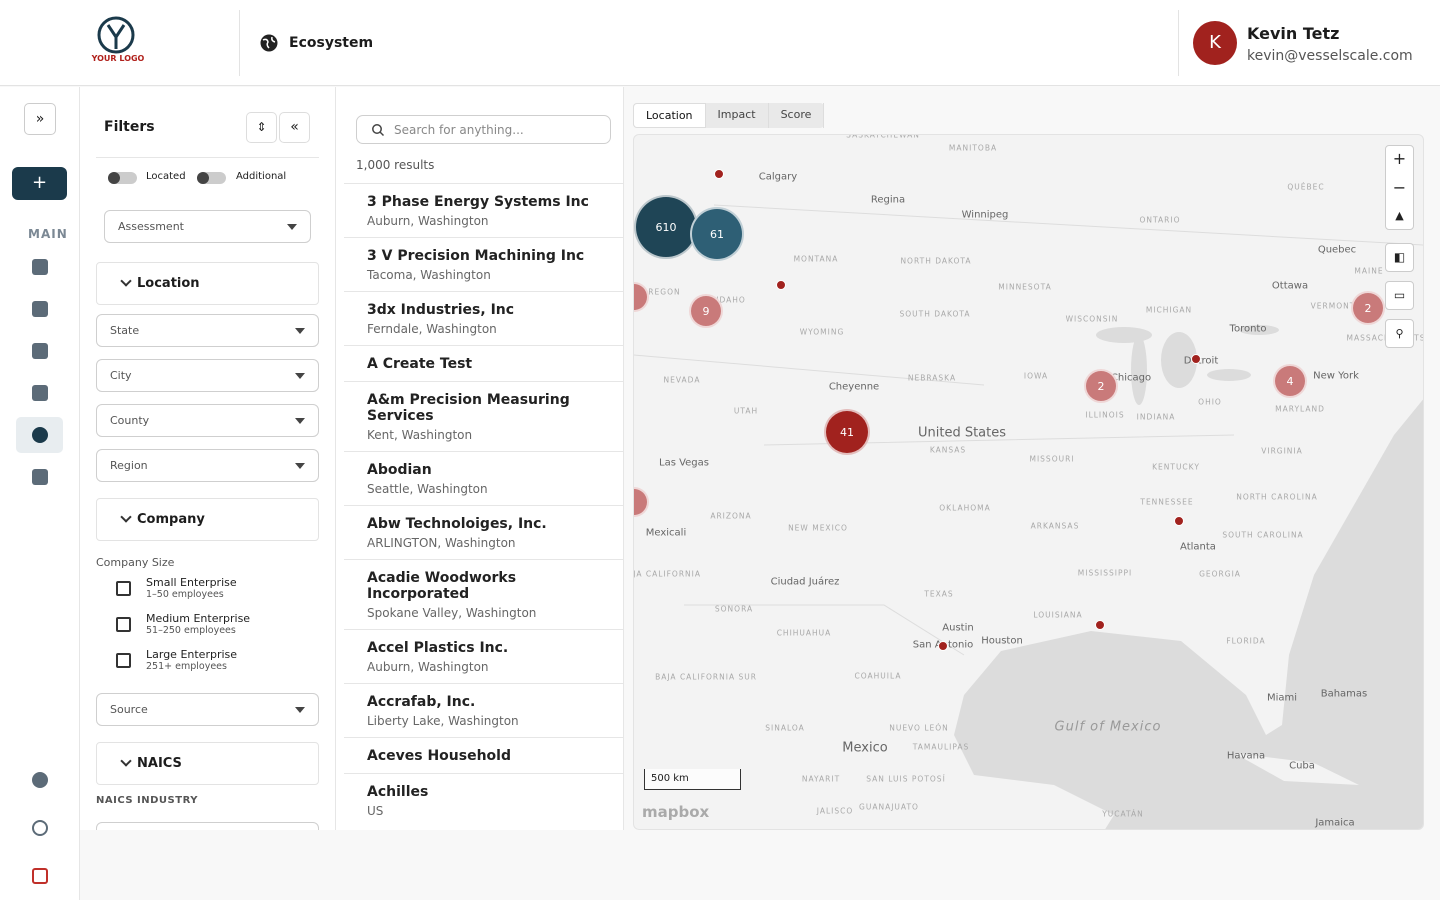  What do you see at coordinates (706, 311) in the screenshot?
I see `map-cluster: 9` at bounding box center [706, 311].